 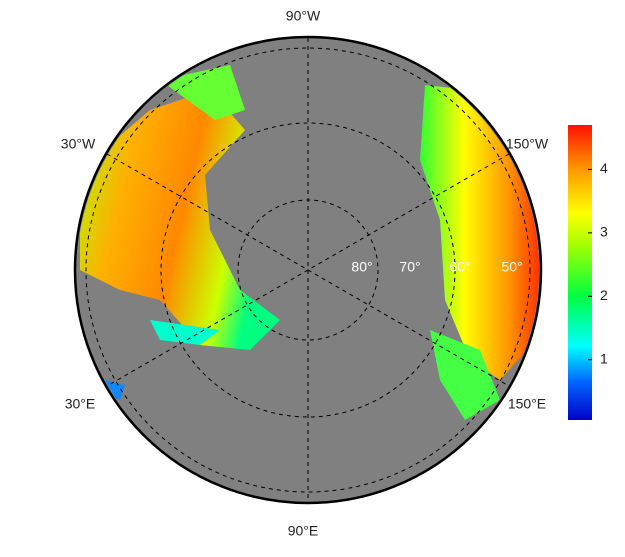 I want to click on colorbar-tick-label: 4, so click(x=604, y=168).